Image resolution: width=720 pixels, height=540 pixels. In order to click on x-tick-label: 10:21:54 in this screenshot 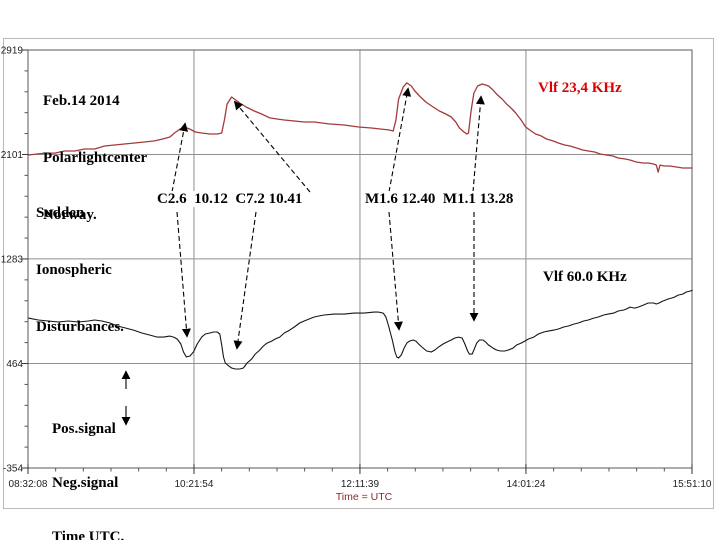, I will do `click(194, 484)`.